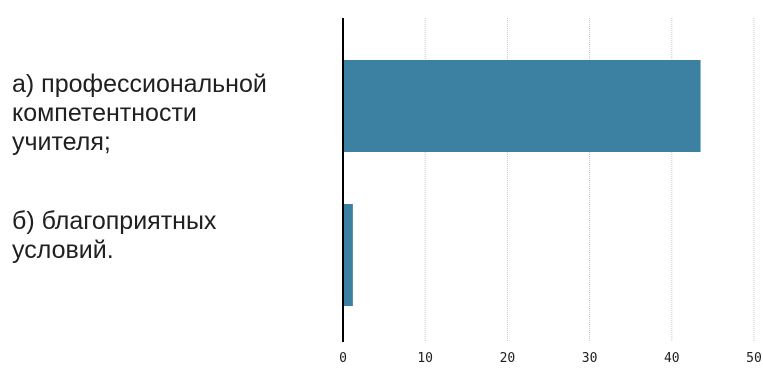 This screenshot has height=368, width=763. What do you see at coordinates (754, 358) in the screenshot?
I see `x-tick-label-5: 50` at bounding box center [754, 358].